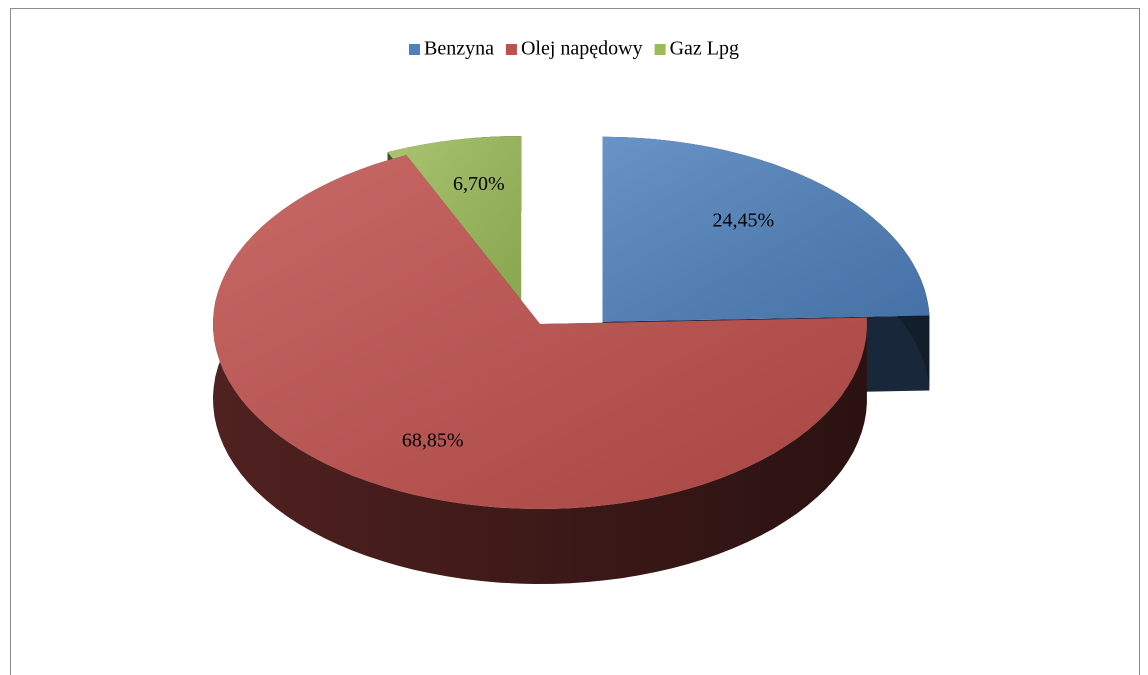 This screenshot has width=1148, height=675. Describe the element at coordinates (433, 440) in the screenshot. I see `data-label: 68,85%` at that location.